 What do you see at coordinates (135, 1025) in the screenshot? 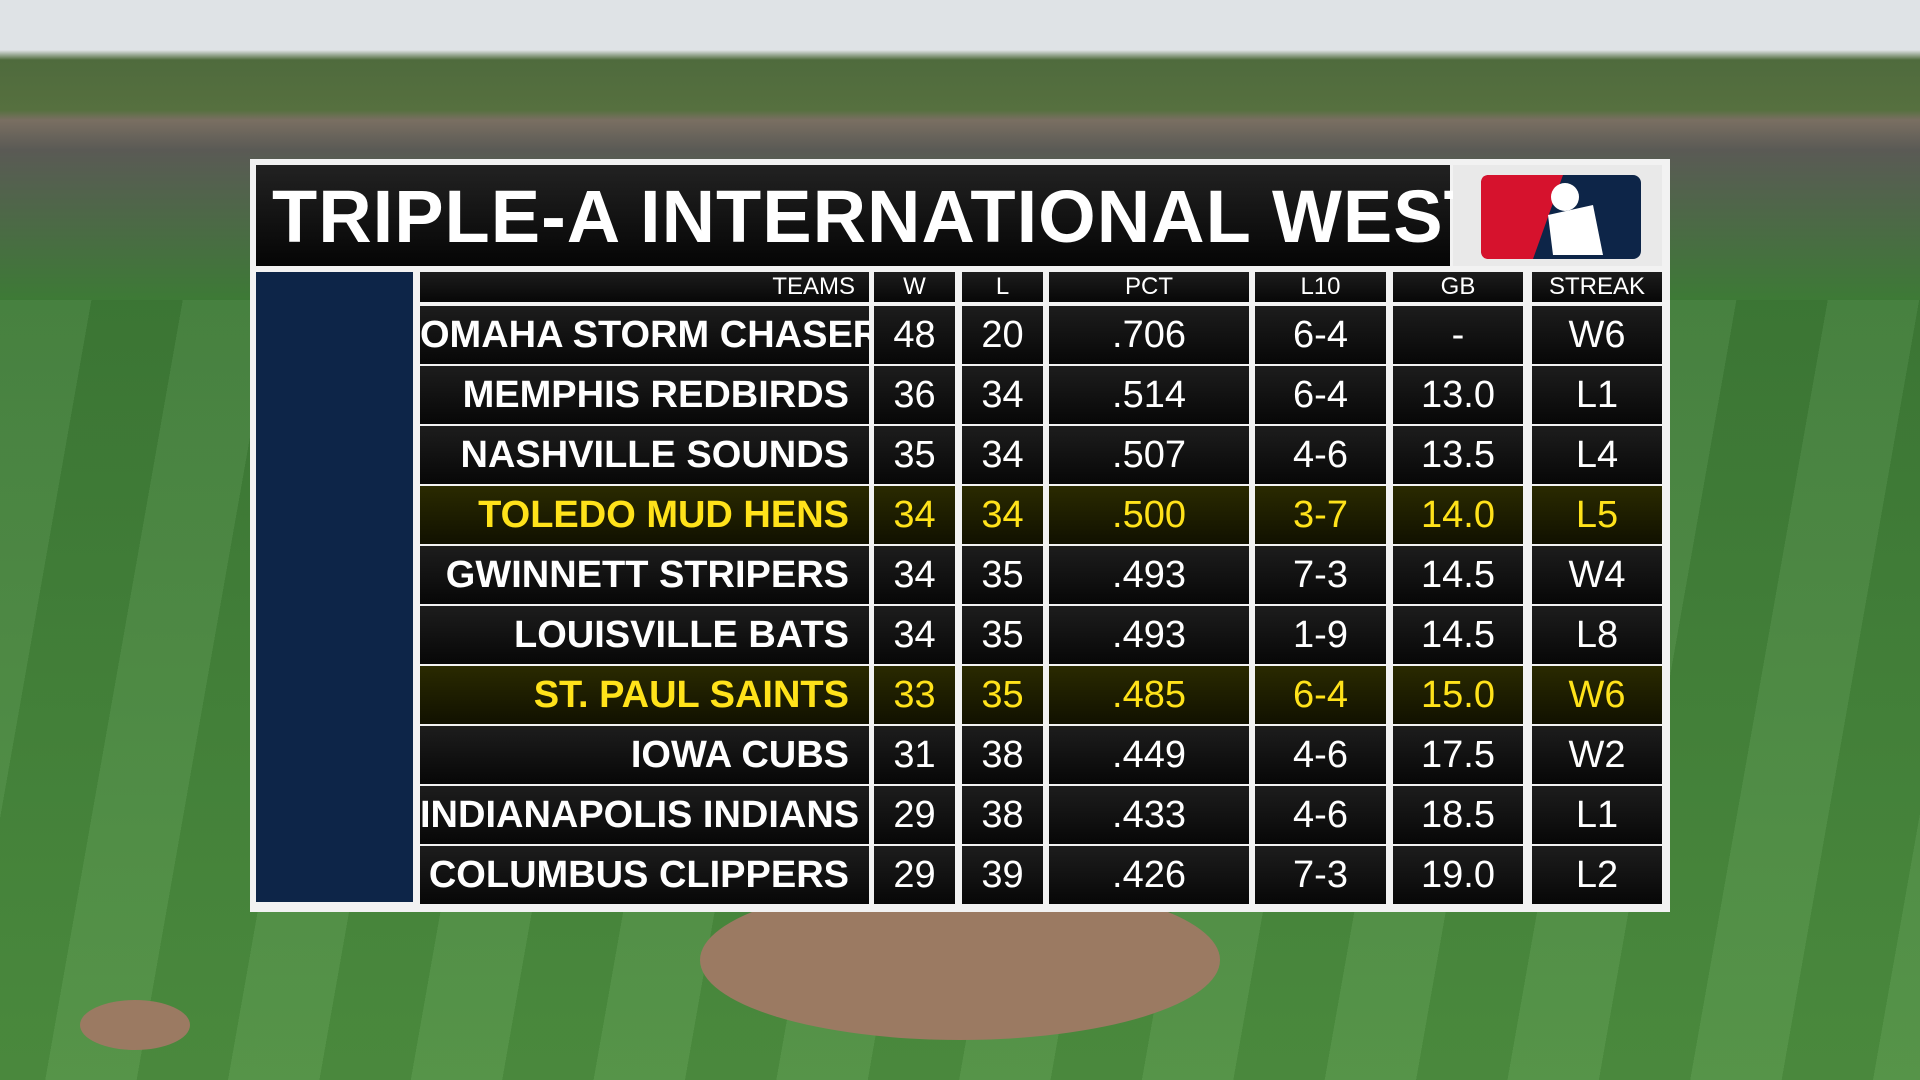
I see `on-deck-circle` at bounding box center [135, 1025].